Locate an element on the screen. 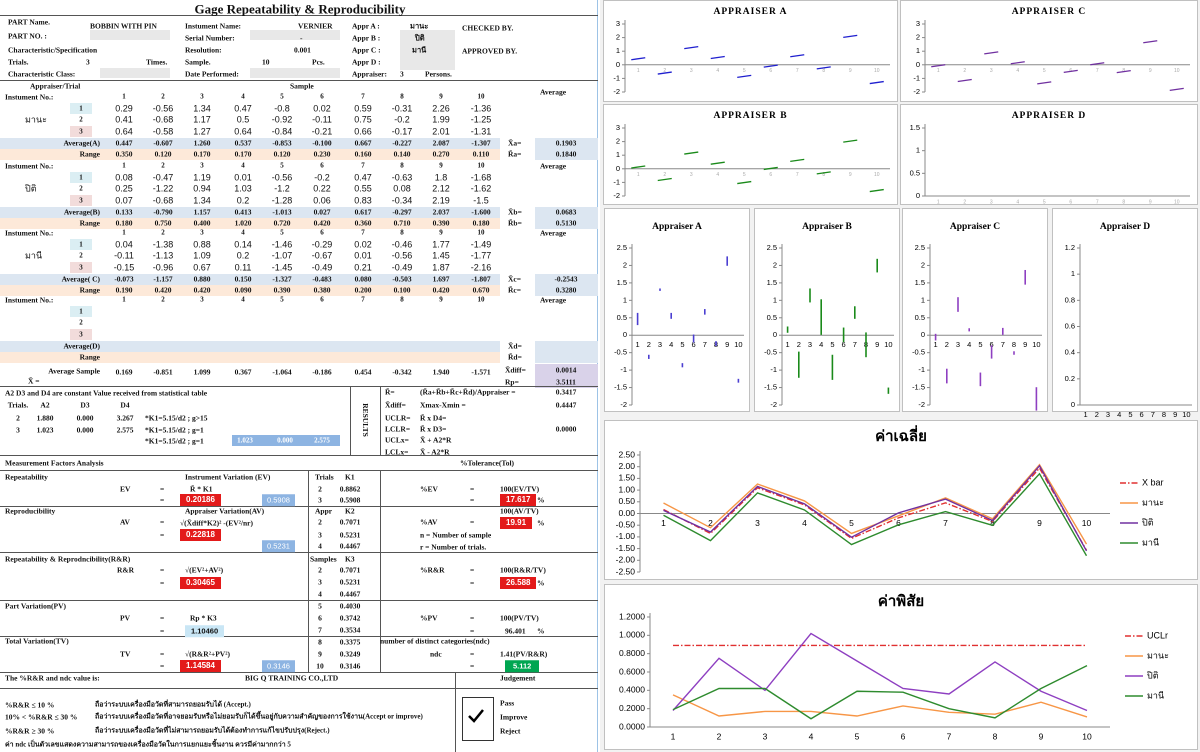 The width and height of the screenshot is (1200, 752). trial-number: 2 is located at coordinates (81, 119).